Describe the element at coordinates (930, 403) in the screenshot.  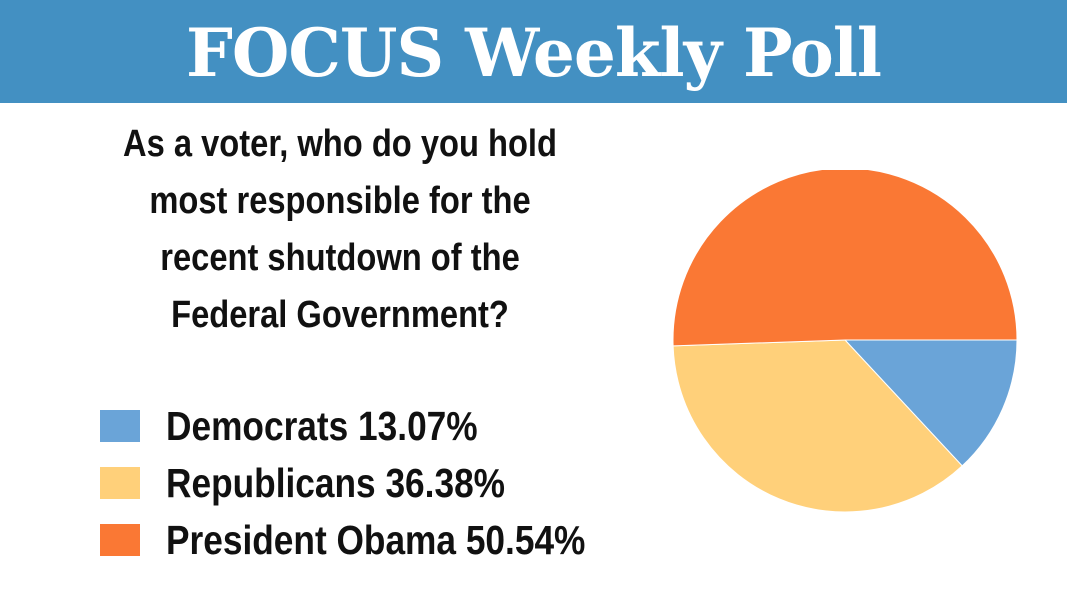
I see `pie-slice-democrats` at that location.